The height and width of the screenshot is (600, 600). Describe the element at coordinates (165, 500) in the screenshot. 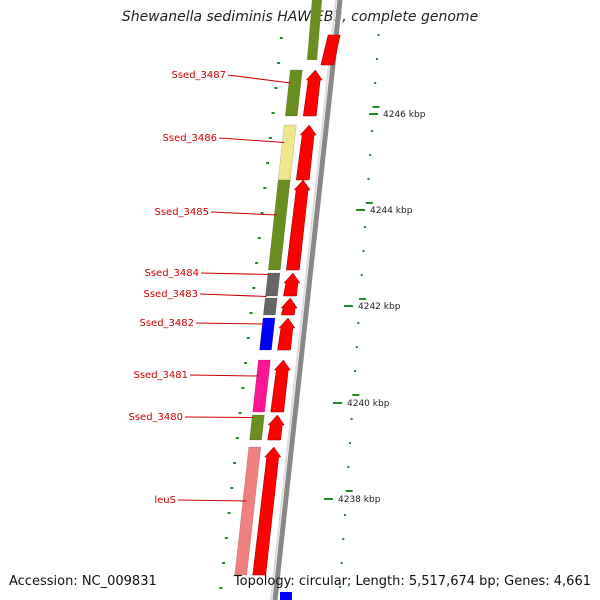

I see `gene-label-leus: leuS` at that location.